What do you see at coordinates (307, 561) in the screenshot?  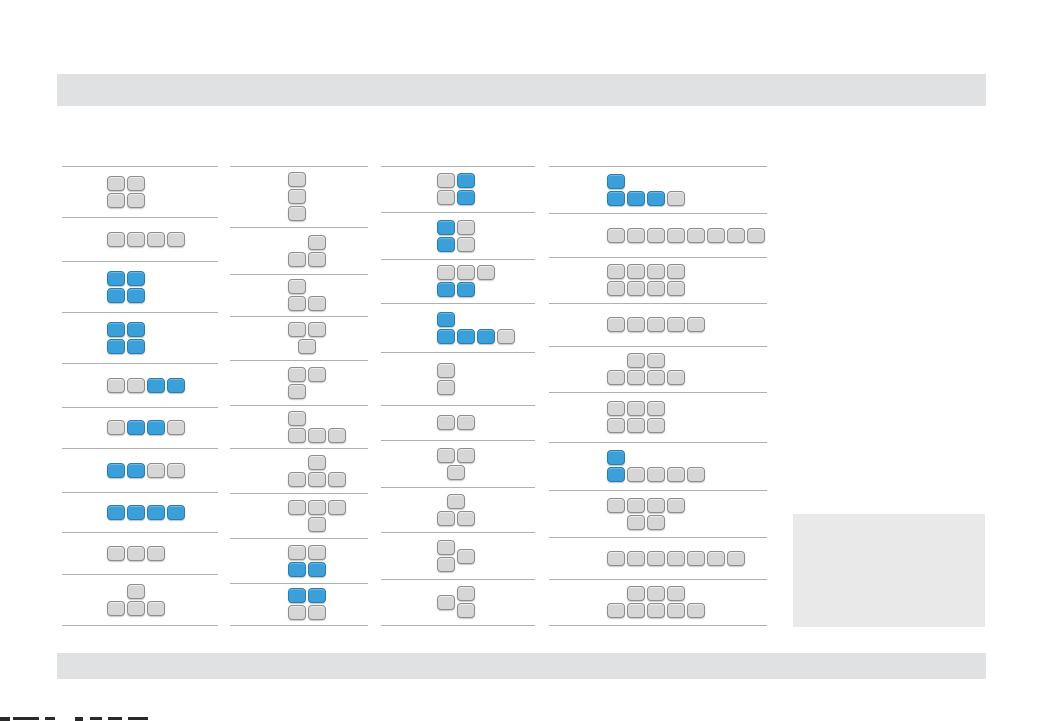 I see `shape-c2-r9` at bounding box center [307, 561].